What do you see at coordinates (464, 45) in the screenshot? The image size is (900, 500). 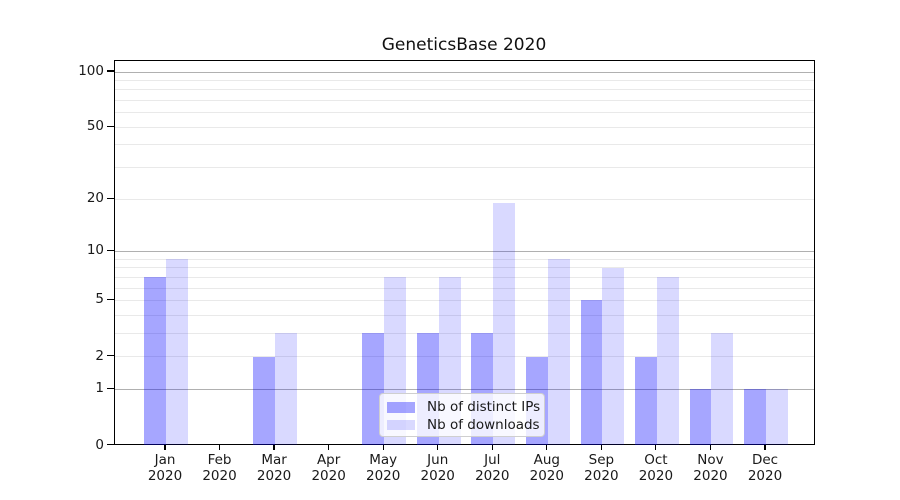 I see `chart-title: GeneticsBase 2020` at bounding box center [464, 45].